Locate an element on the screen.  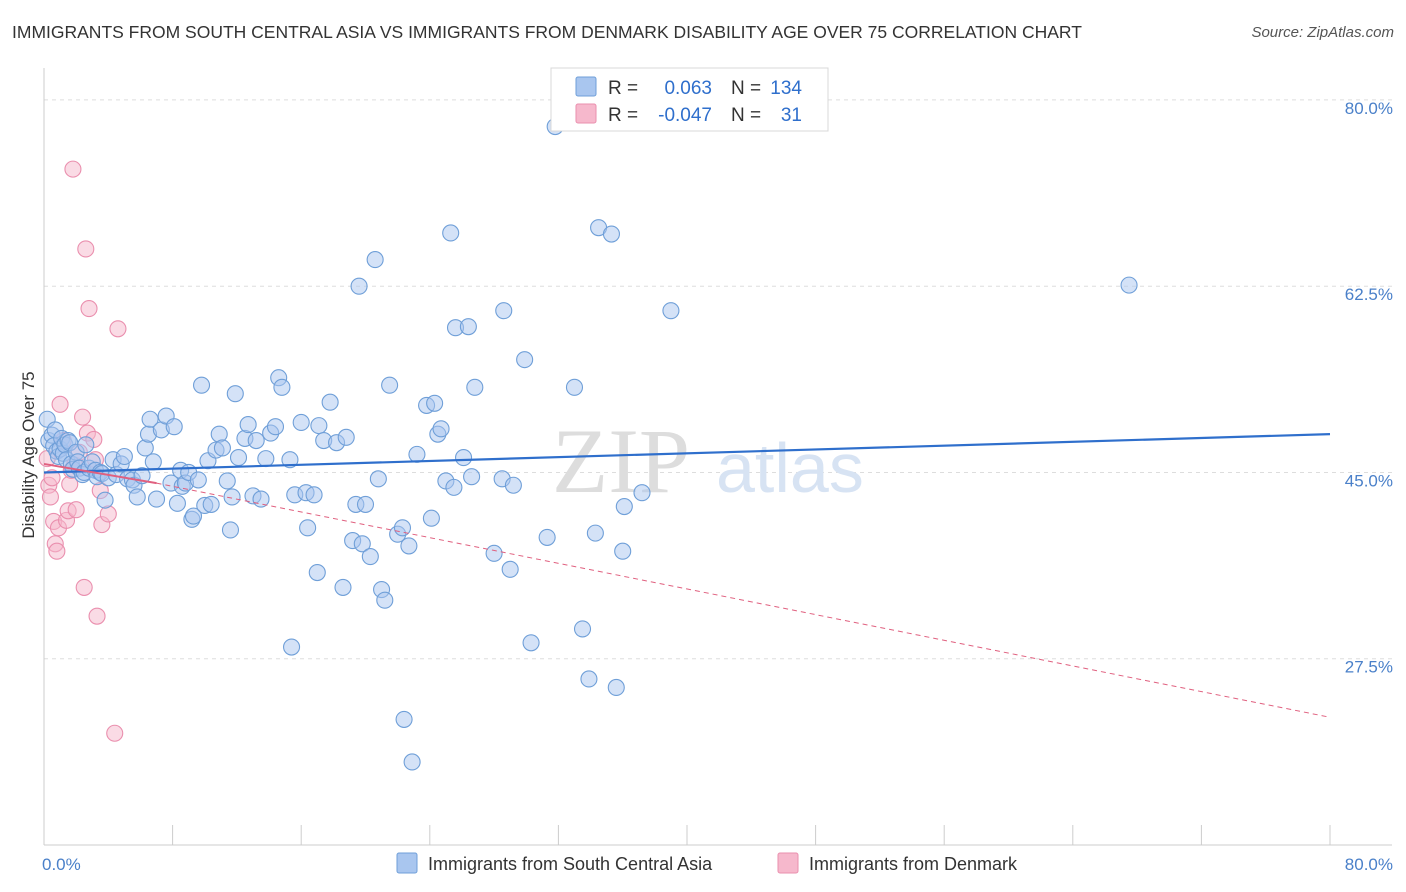
legend-n-label-blue: N = is located at coordinates (746, 88).